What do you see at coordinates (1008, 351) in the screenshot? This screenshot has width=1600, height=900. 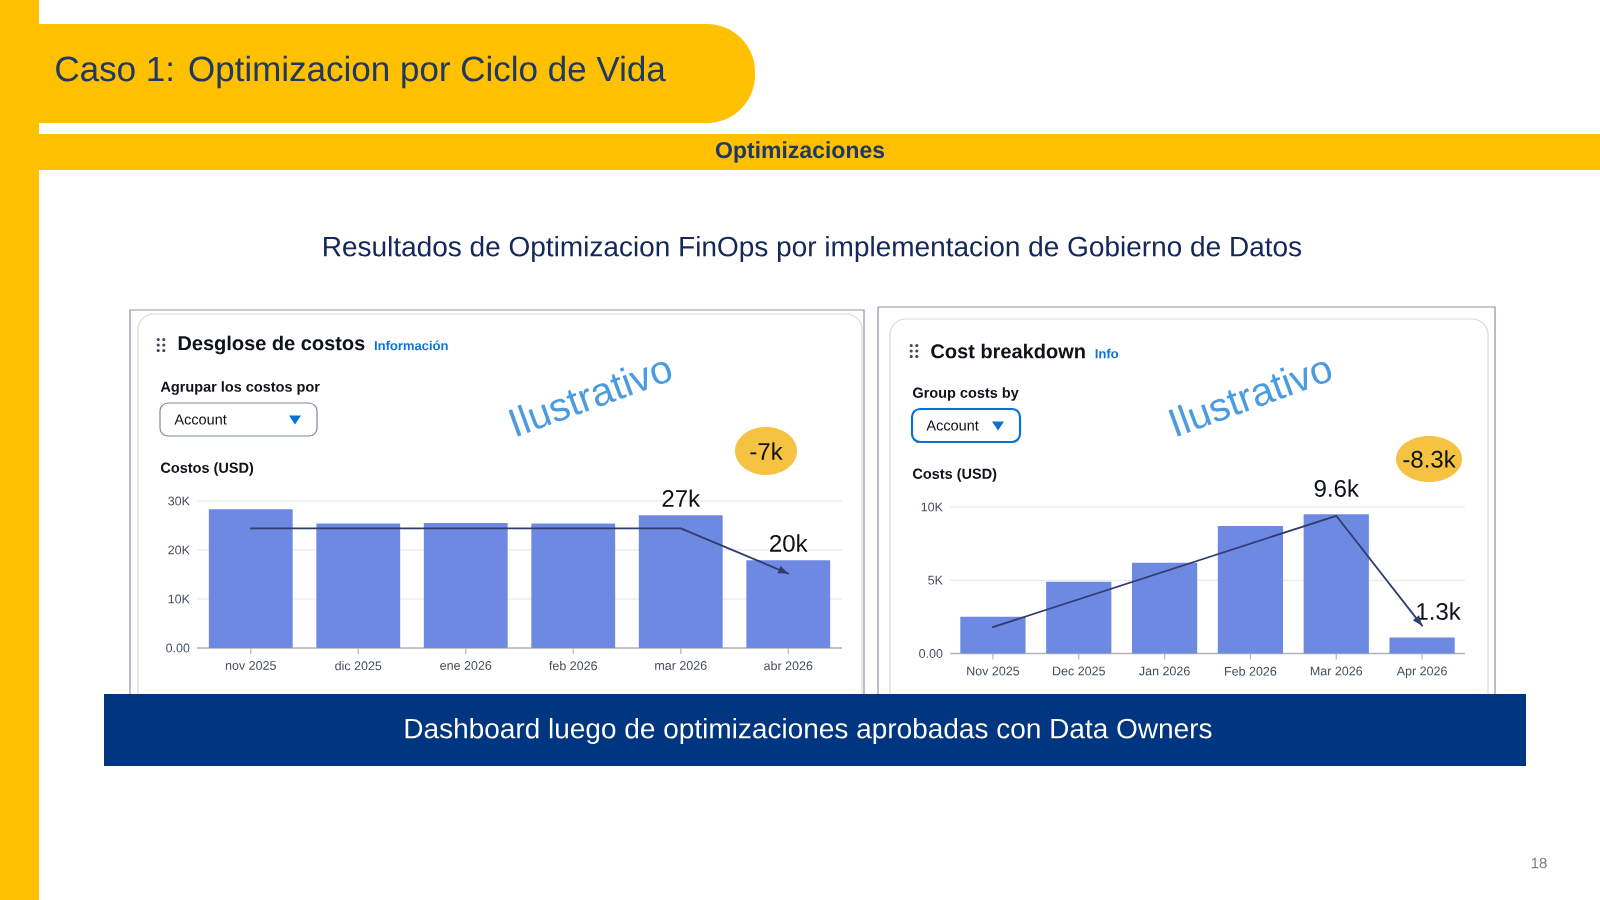 I see `chart-title: Cost breakdown` at bounding box center [1008, 351].